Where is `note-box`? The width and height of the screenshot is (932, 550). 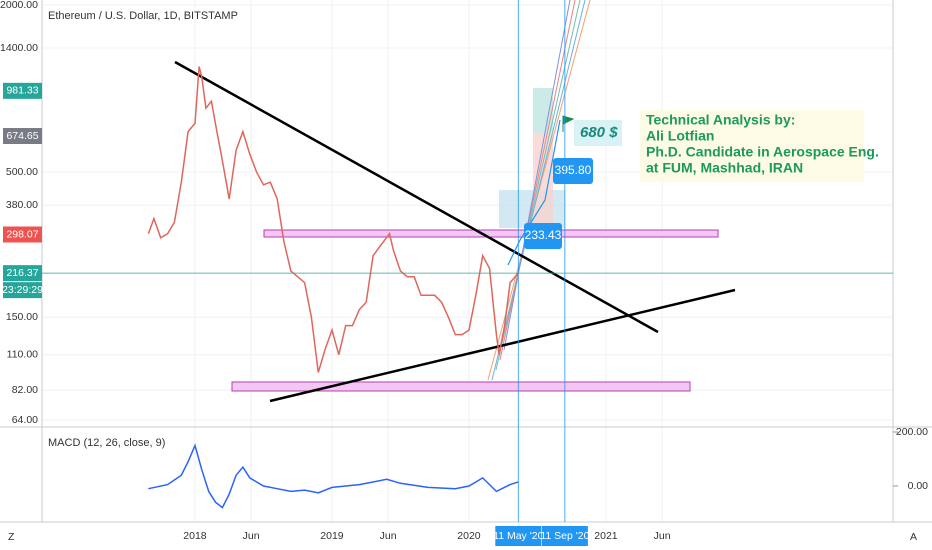
note-box is located at coordinates (752, 146).